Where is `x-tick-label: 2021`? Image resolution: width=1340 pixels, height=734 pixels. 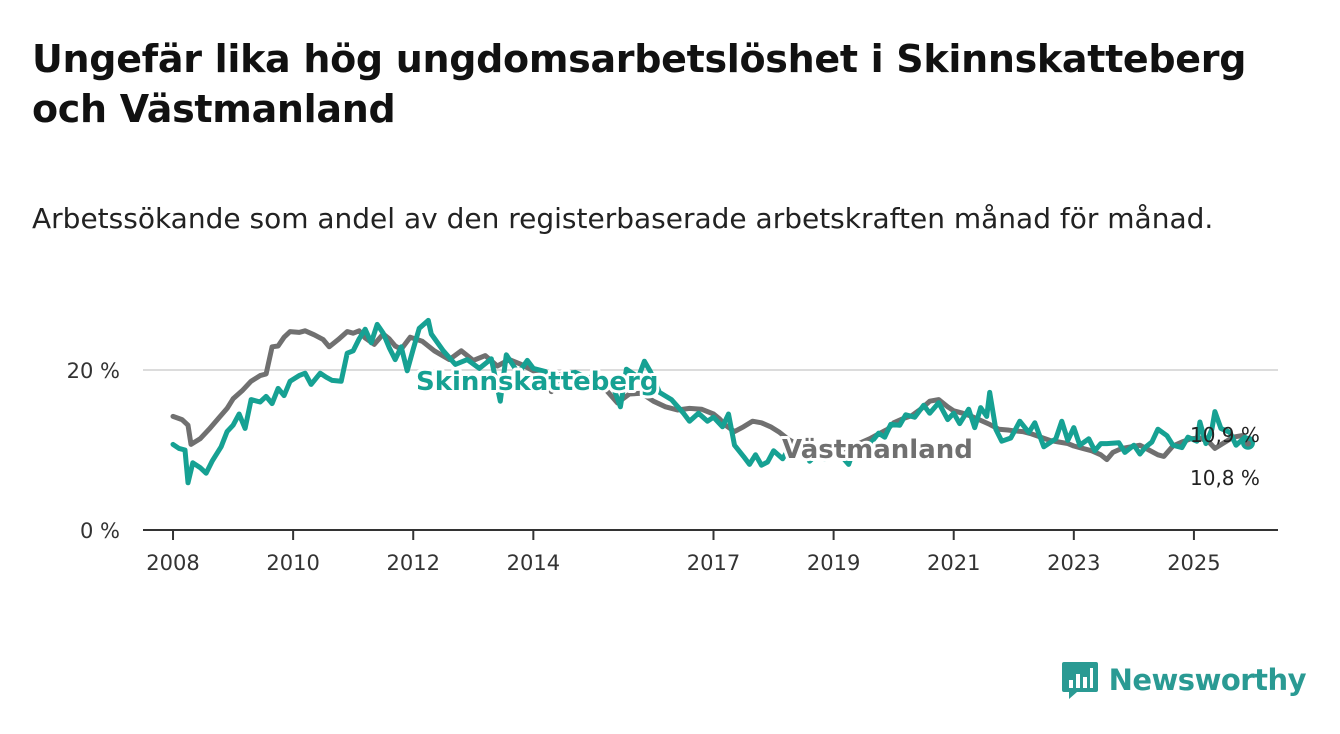 x-tick-label: 2021 is located at coordinates (953, 563).